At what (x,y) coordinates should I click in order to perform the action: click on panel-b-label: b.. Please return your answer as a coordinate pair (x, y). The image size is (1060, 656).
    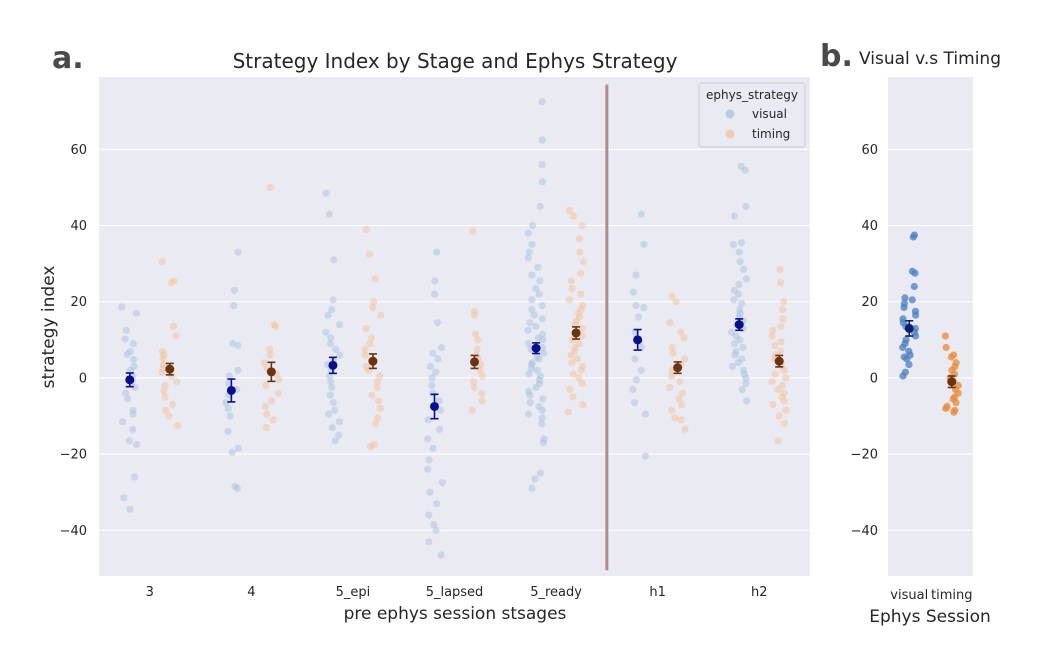
    Looking at the image, I should click on (836, 56).